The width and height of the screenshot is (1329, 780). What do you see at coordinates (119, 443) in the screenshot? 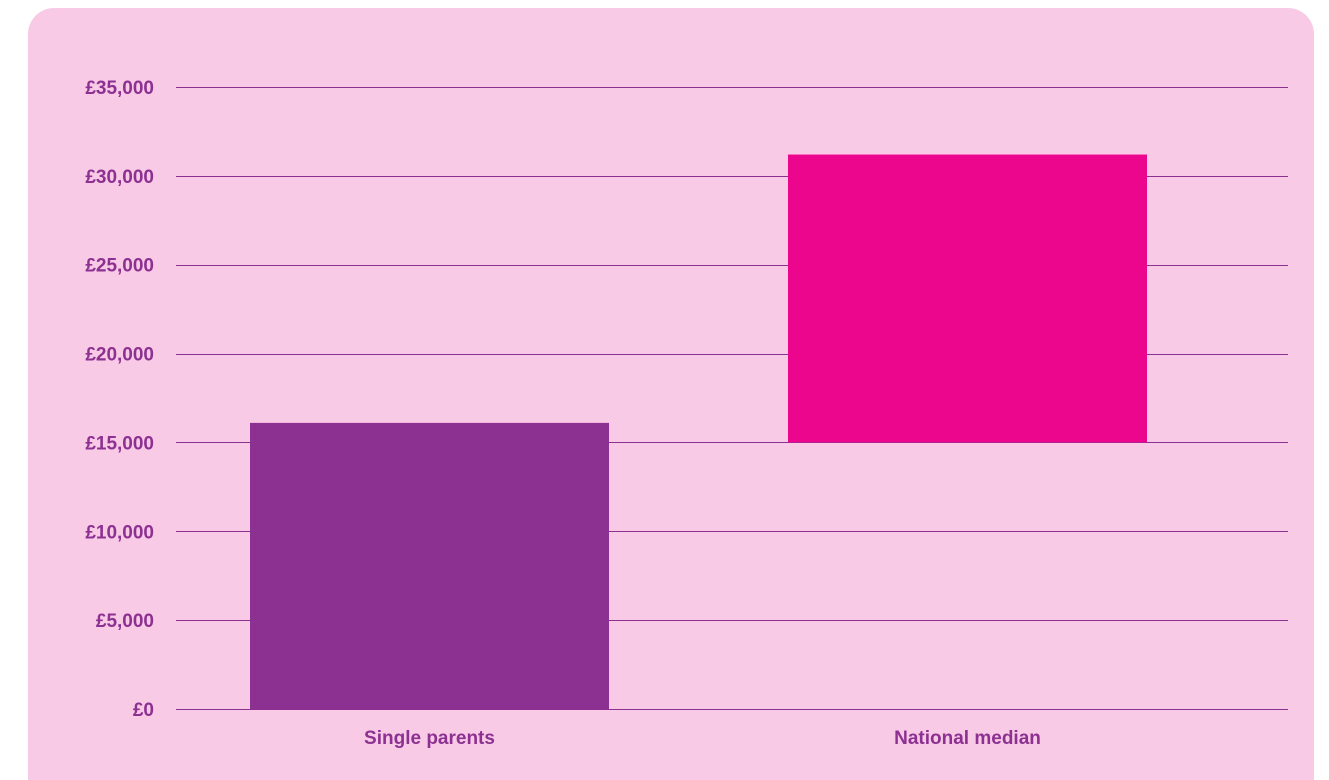
I see `y-tick-label: £15,000` at bounding box center [119, 443].